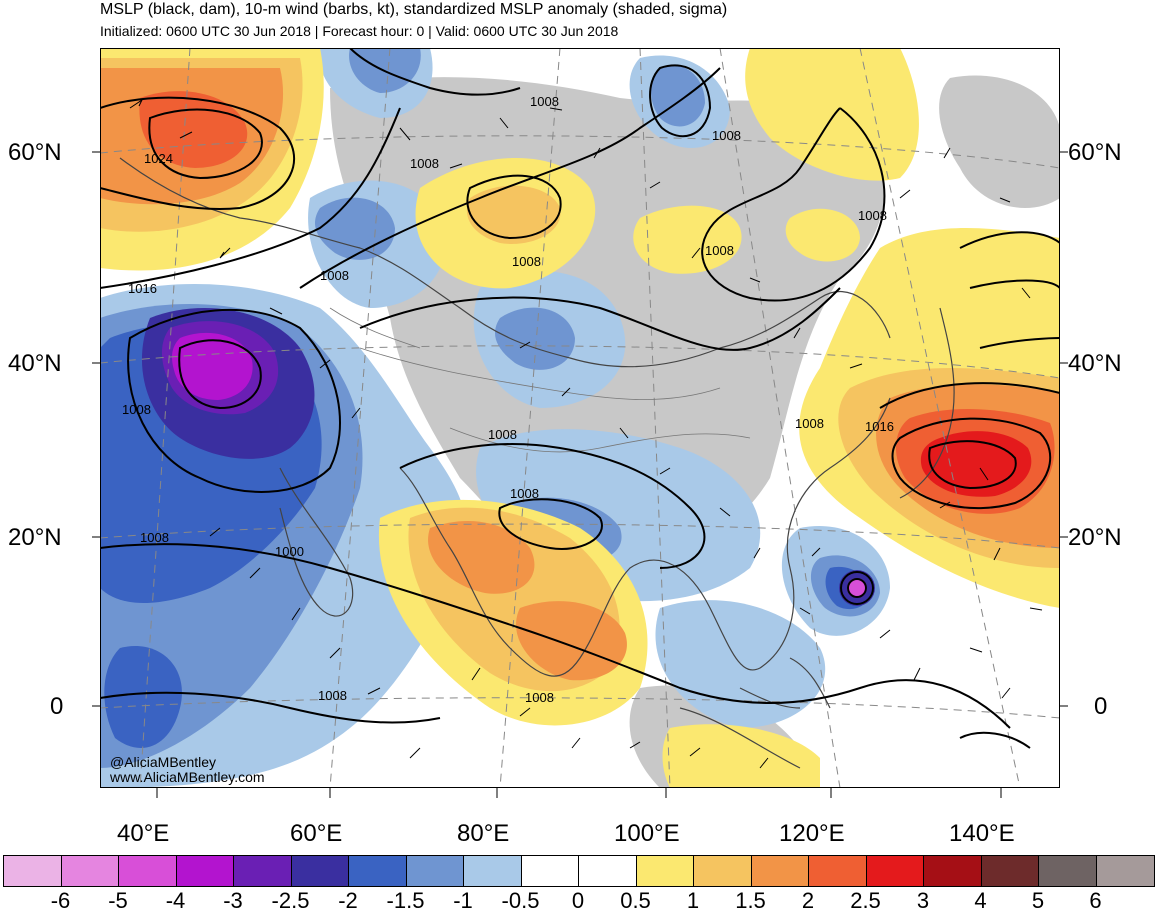 The height and width of the screenshot is (914, 1160). I want to click on colorbar-tick-label: 2.5, so click(865, 900).